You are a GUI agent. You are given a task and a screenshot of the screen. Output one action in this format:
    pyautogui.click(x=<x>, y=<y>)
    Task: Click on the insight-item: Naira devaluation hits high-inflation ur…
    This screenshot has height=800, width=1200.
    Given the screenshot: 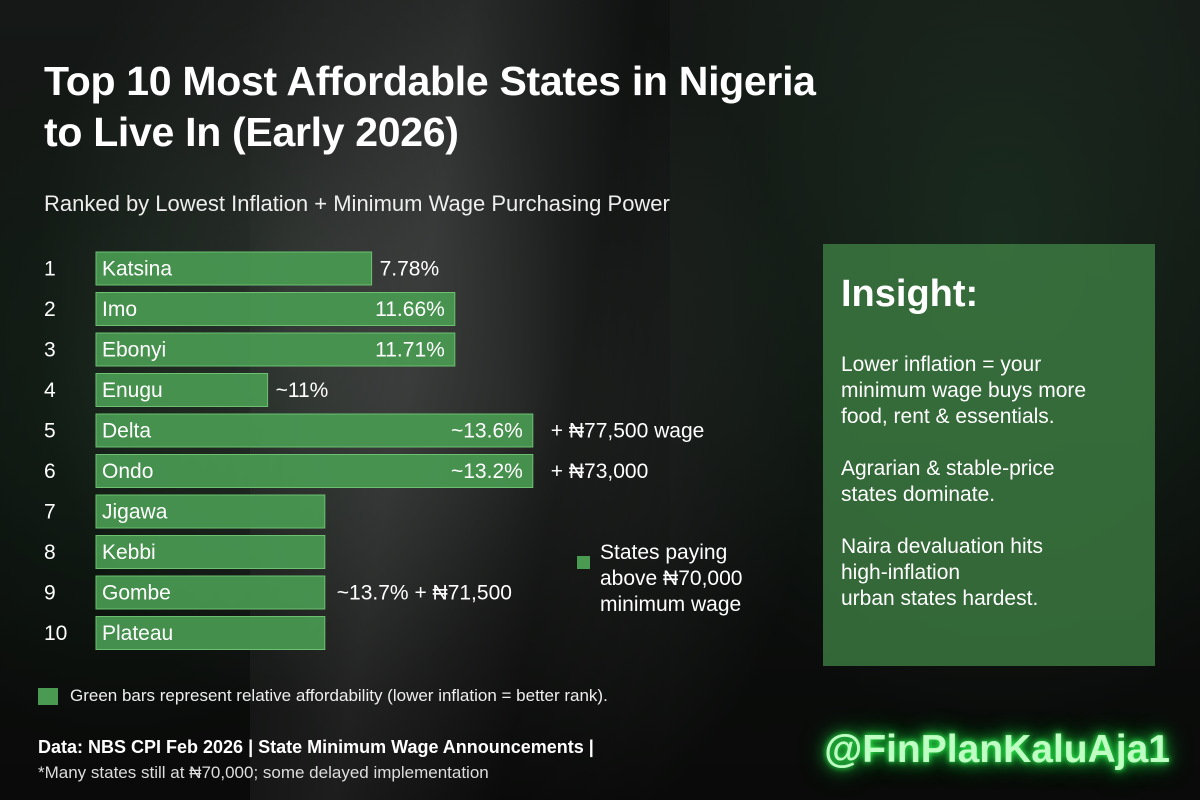 What is the action you would take?
    pyautogui.click(x=942, y=572)
    